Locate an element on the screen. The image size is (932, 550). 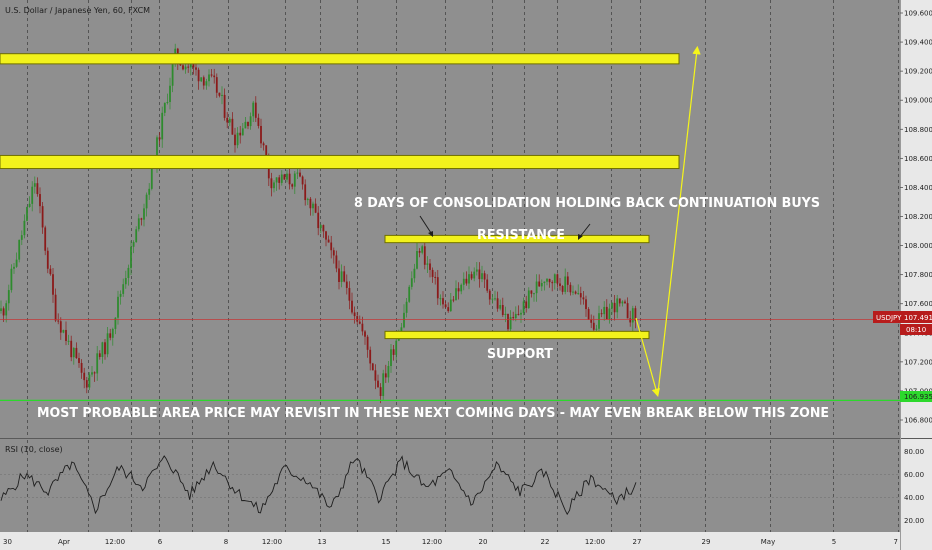
symbol-title: U.S. Dollar / Japanese Yen, 60, FXCM is located at coordinates (77, 10).